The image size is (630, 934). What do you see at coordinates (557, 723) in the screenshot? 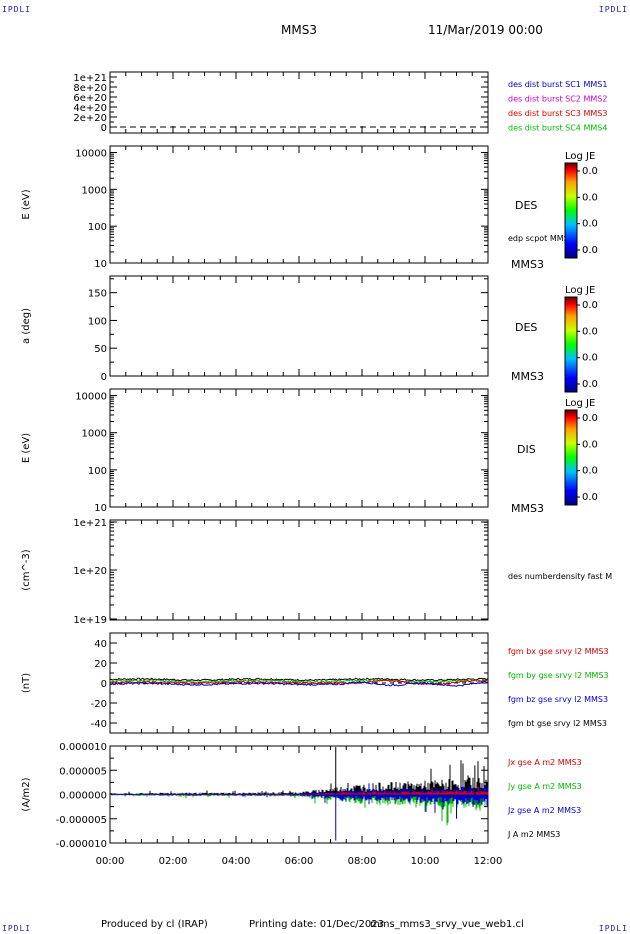
I see `legend-label: fgm bt gse srvy l2 MMS3` at bounding box center [557, 723].